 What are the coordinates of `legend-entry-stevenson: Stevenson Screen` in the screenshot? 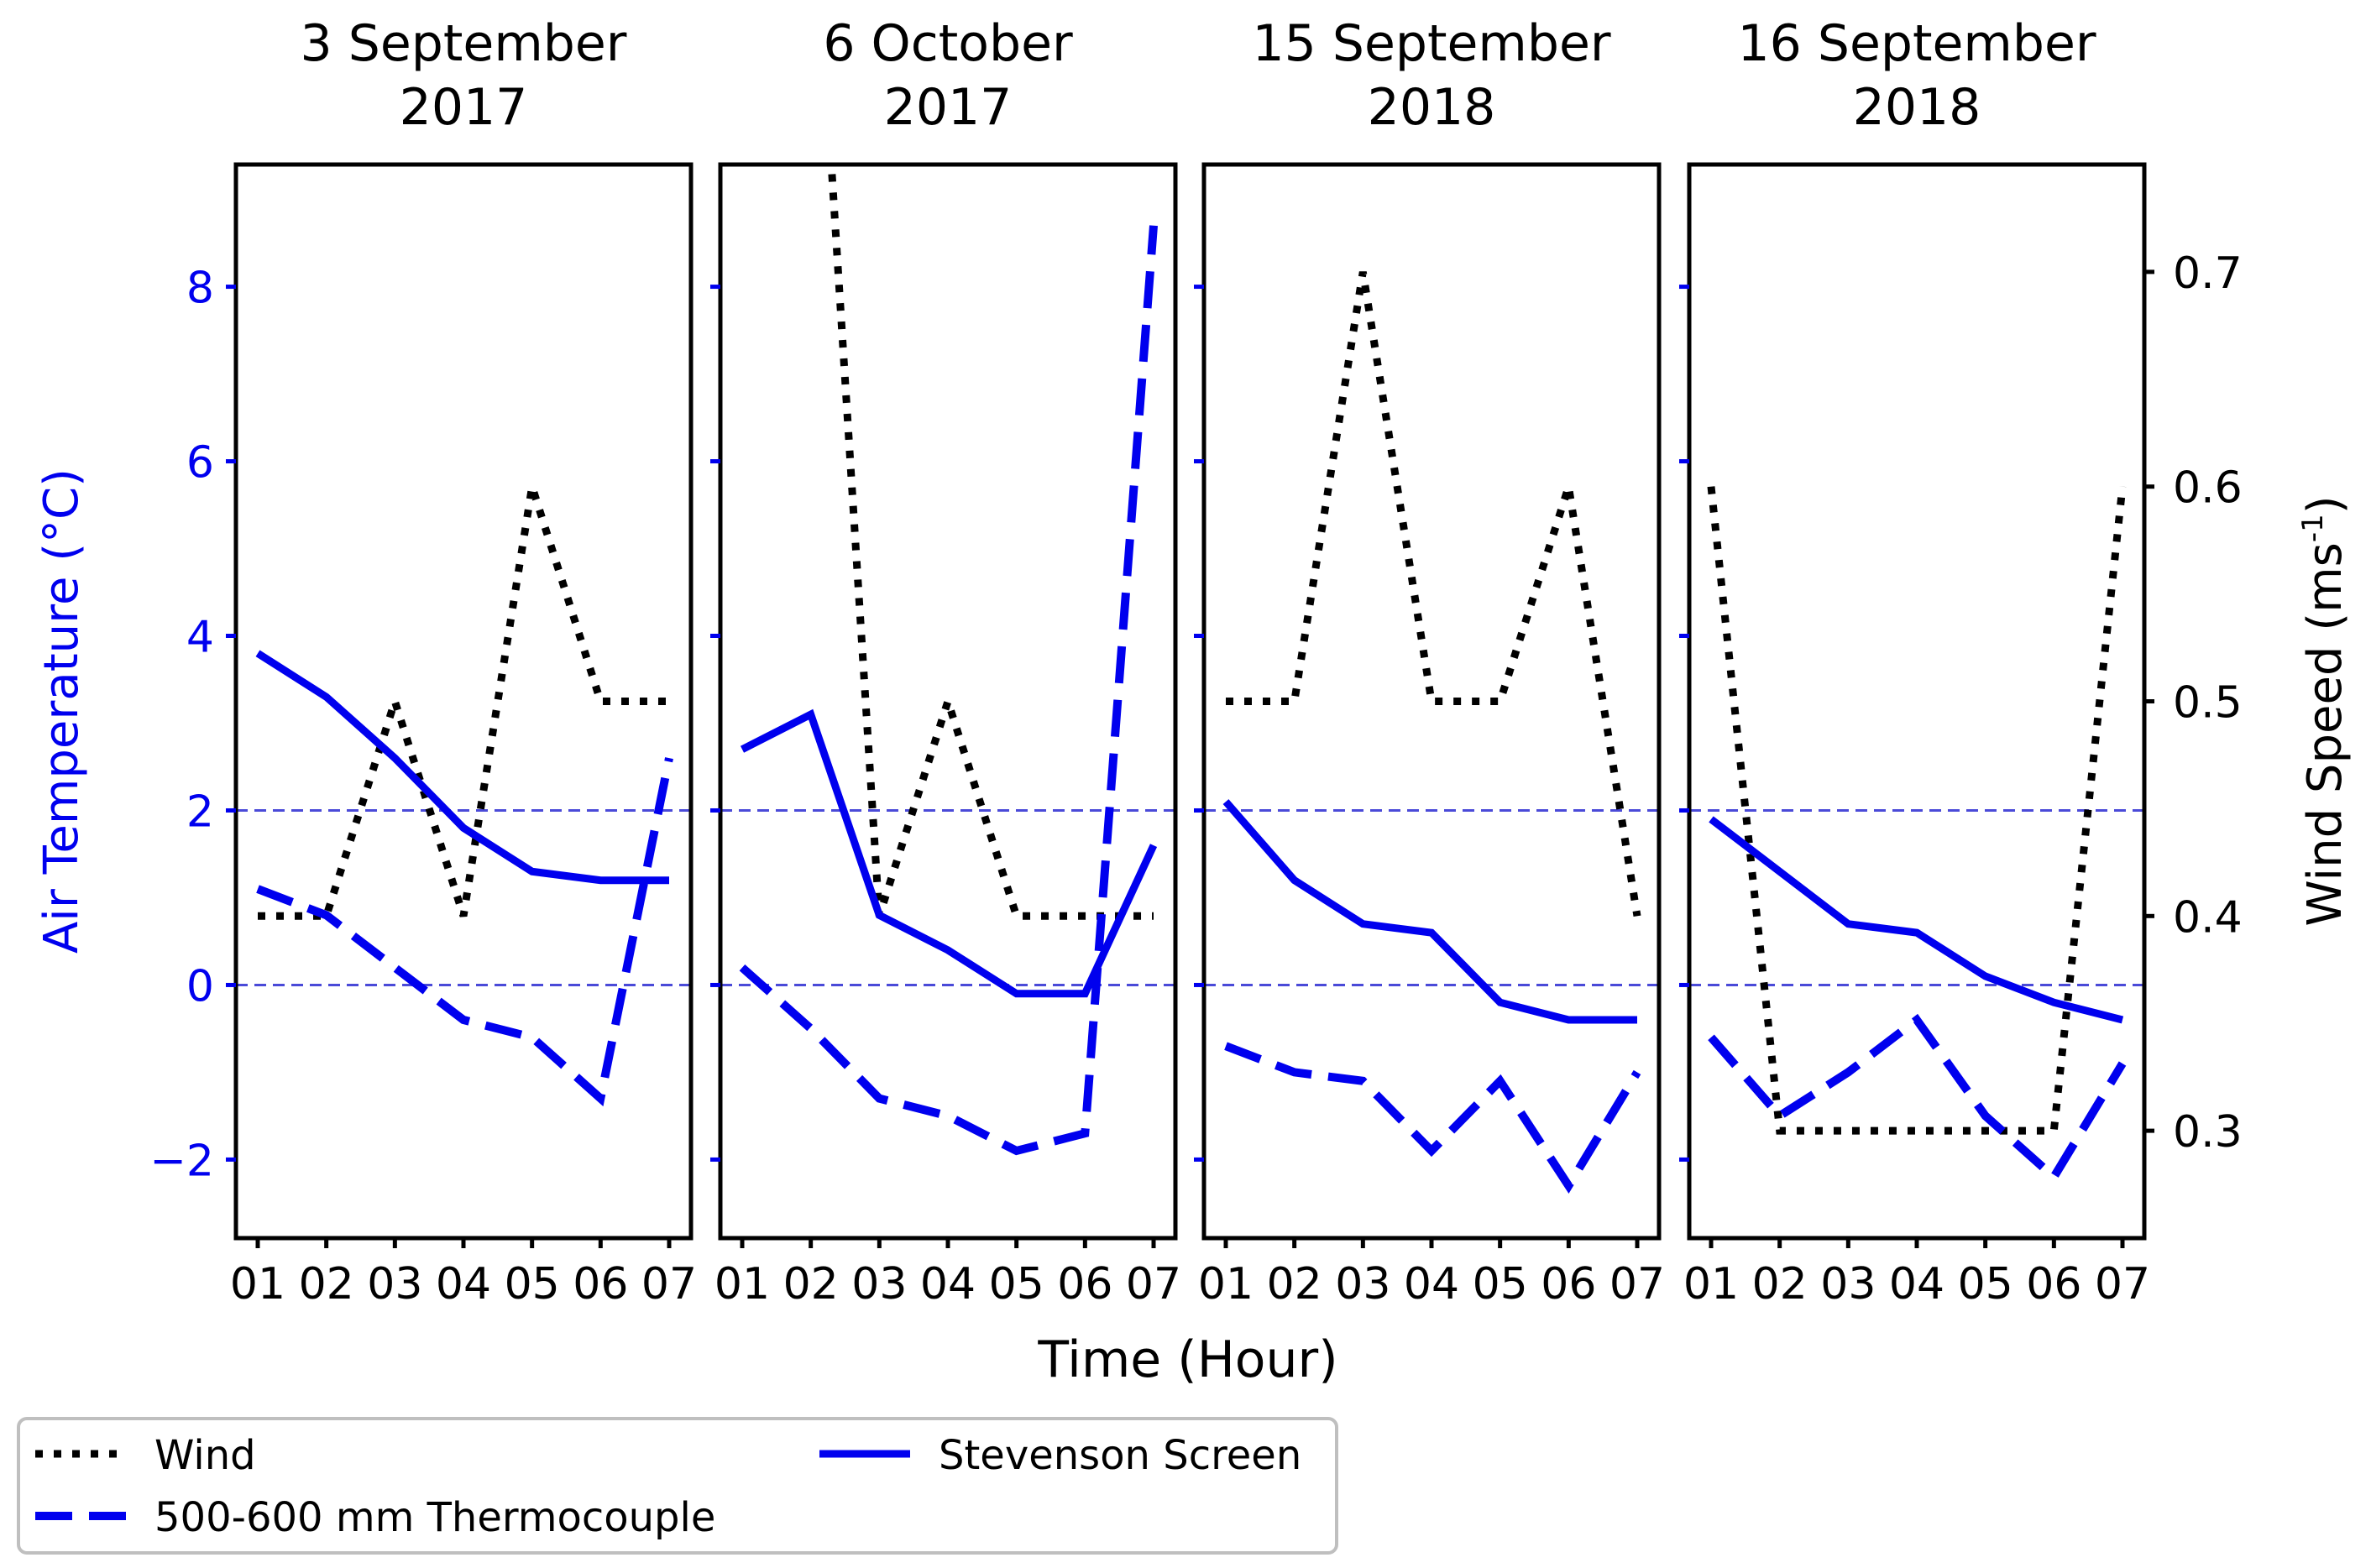 It's located at (1060, 1455).